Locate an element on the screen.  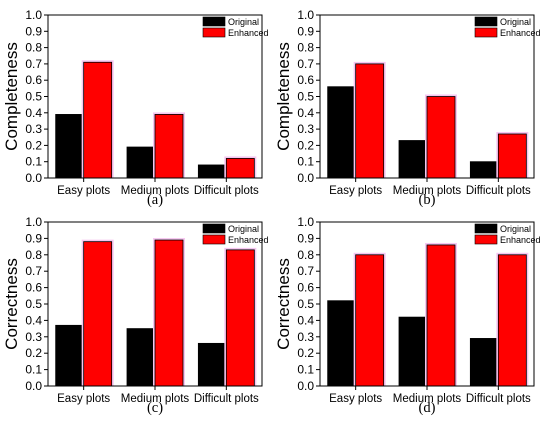
panel-caption: (b) is located at coordinates (427, 200).